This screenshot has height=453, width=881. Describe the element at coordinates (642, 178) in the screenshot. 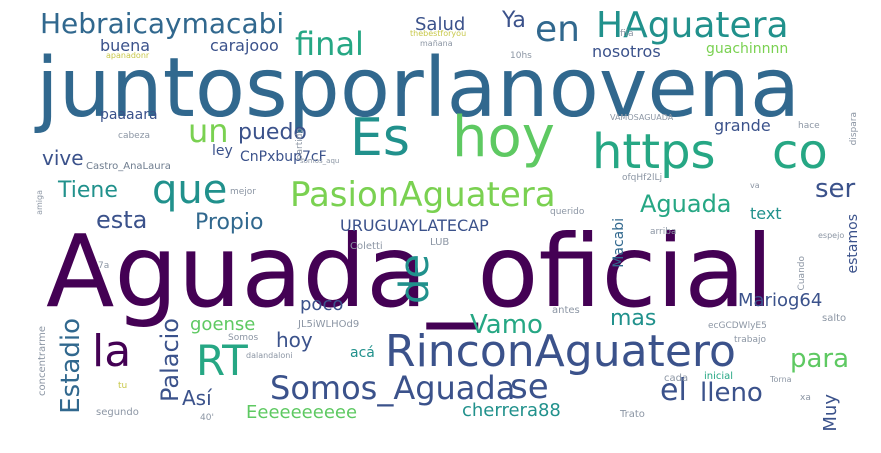

I see `word-ofqhf2llj: ofqHf2lLj` at that location.